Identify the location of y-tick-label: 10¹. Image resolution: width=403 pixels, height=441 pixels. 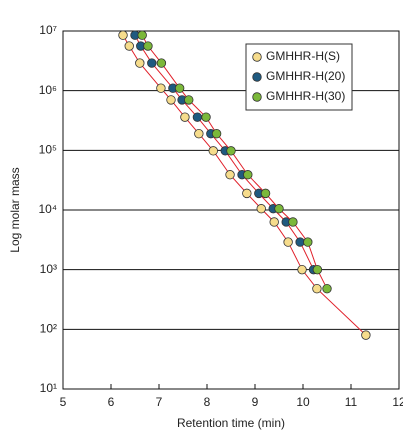
(48, 388).